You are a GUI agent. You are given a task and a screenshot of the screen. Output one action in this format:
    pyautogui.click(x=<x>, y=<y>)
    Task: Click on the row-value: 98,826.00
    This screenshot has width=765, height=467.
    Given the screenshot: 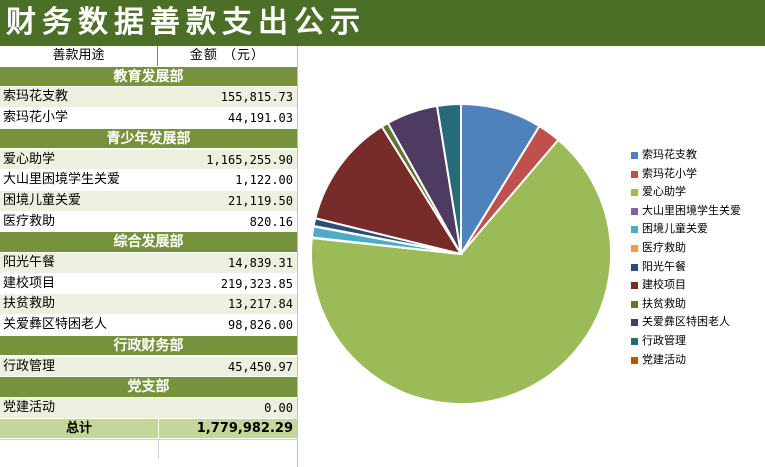 What is the action you would take?
    pyautogui.click(x=260, y=325)
    